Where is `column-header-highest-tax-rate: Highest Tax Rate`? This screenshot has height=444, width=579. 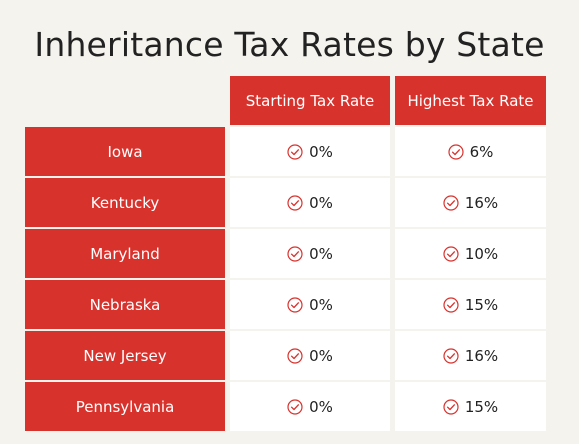
column-header-highest-tax-rate: Highest Tax Rate is located at coordinates (470, 100).